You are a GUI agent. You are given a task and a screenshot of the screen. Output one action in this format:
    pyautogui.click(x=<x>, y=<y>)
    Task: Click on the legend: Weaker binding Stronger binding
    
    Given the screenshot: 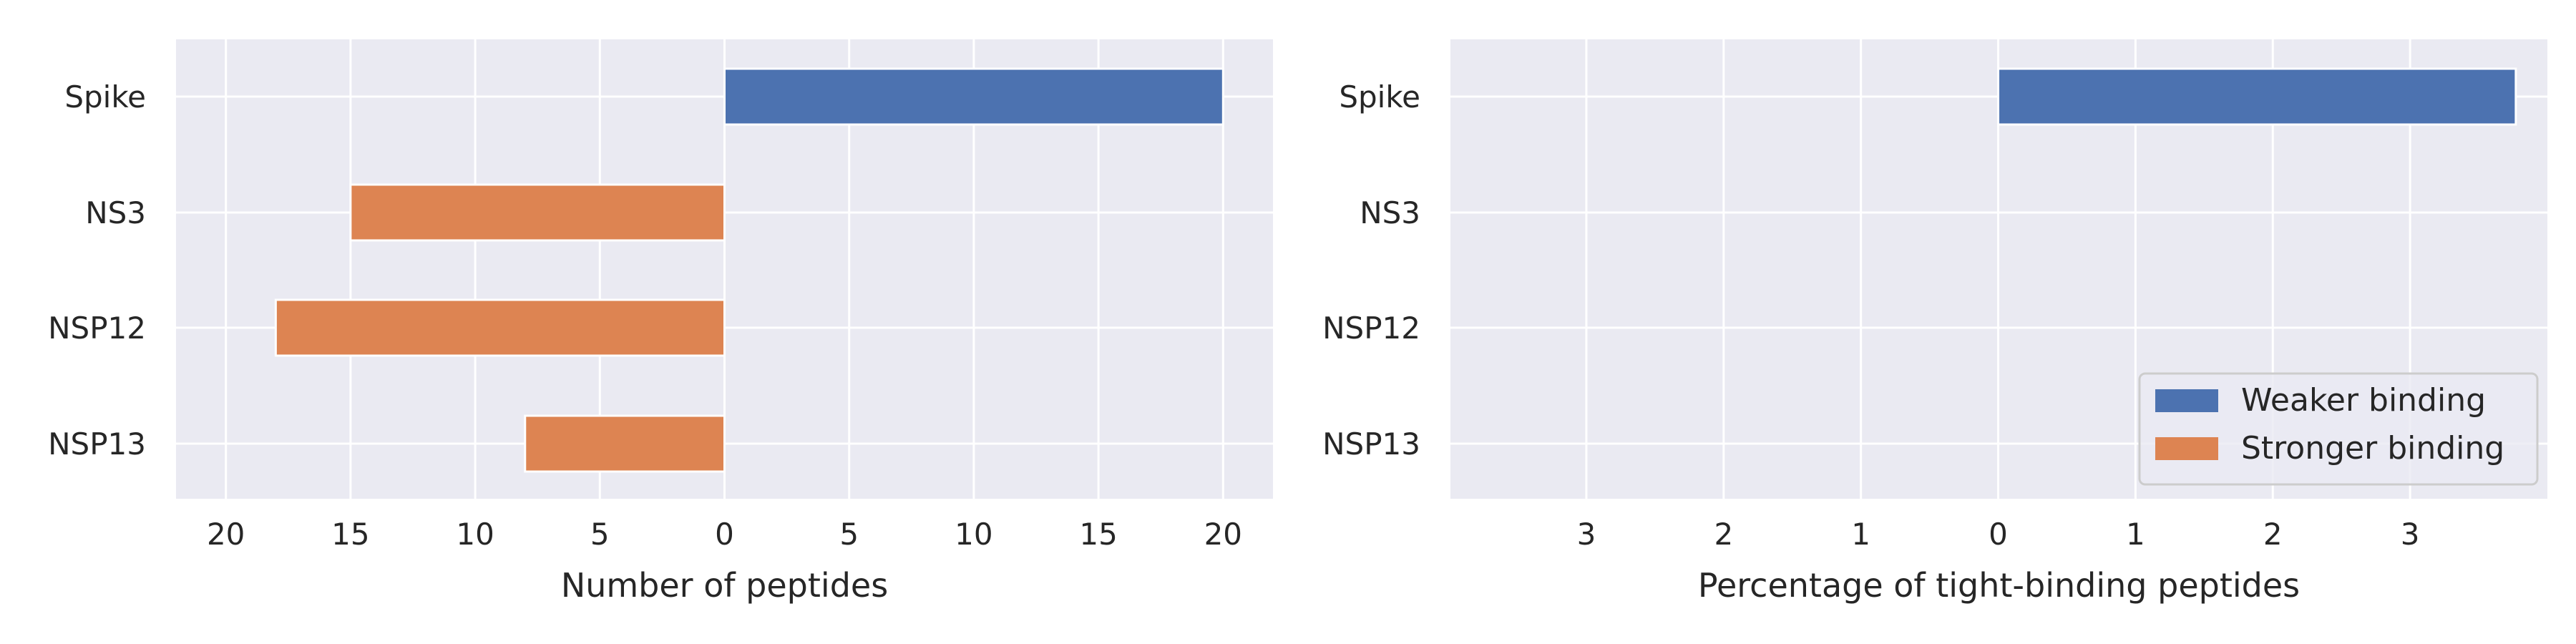 What is the action you would take?
    pyautogui.click(x=2338, y=429)
    